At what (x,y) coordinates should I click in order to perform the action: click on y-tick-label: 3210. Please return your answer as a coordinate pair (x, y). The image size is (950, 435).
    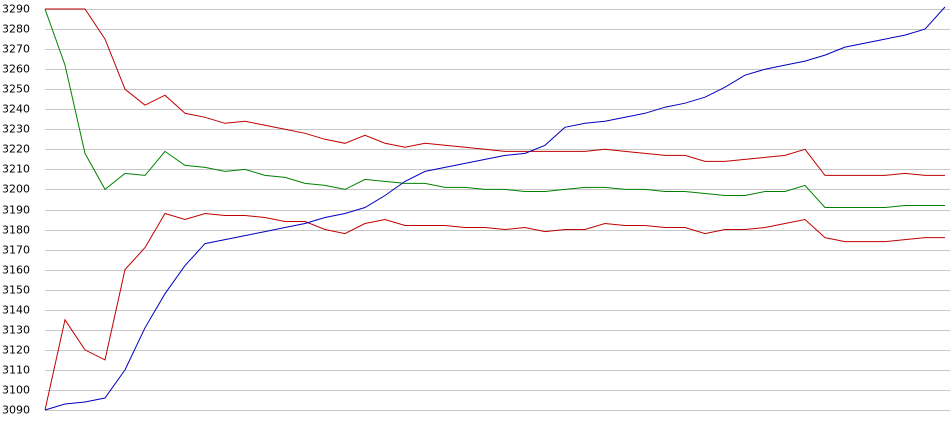
    Looking at the image, I should click on (16, 169).